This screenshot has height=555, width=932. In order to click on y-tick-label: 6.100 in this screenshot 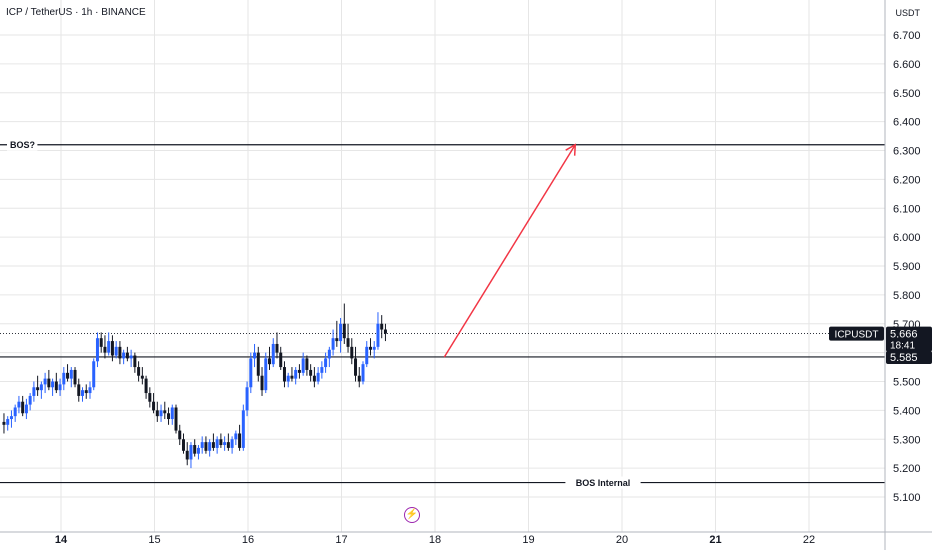, I will do `click(907, 209)`.